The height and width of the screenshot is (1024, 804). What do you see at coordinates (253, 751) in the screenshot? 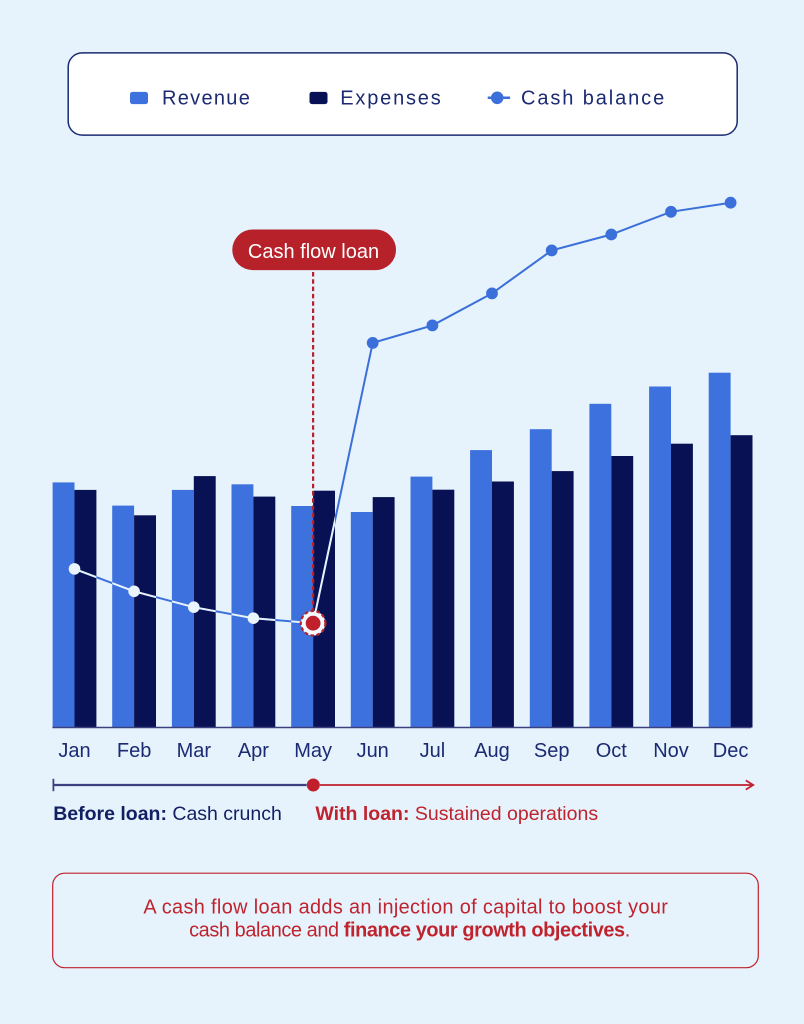
I see `svg-text: Apr` at bounding box center [253, 751].